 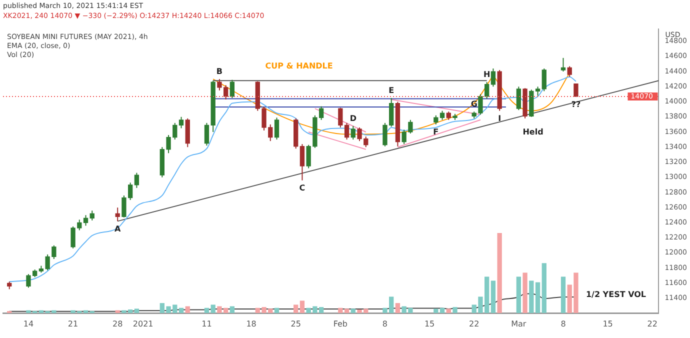 What do you see at coordinates (207, 323) in the screenshot?
I see `x-tick-label: 11` at bounding box center [207, 323].